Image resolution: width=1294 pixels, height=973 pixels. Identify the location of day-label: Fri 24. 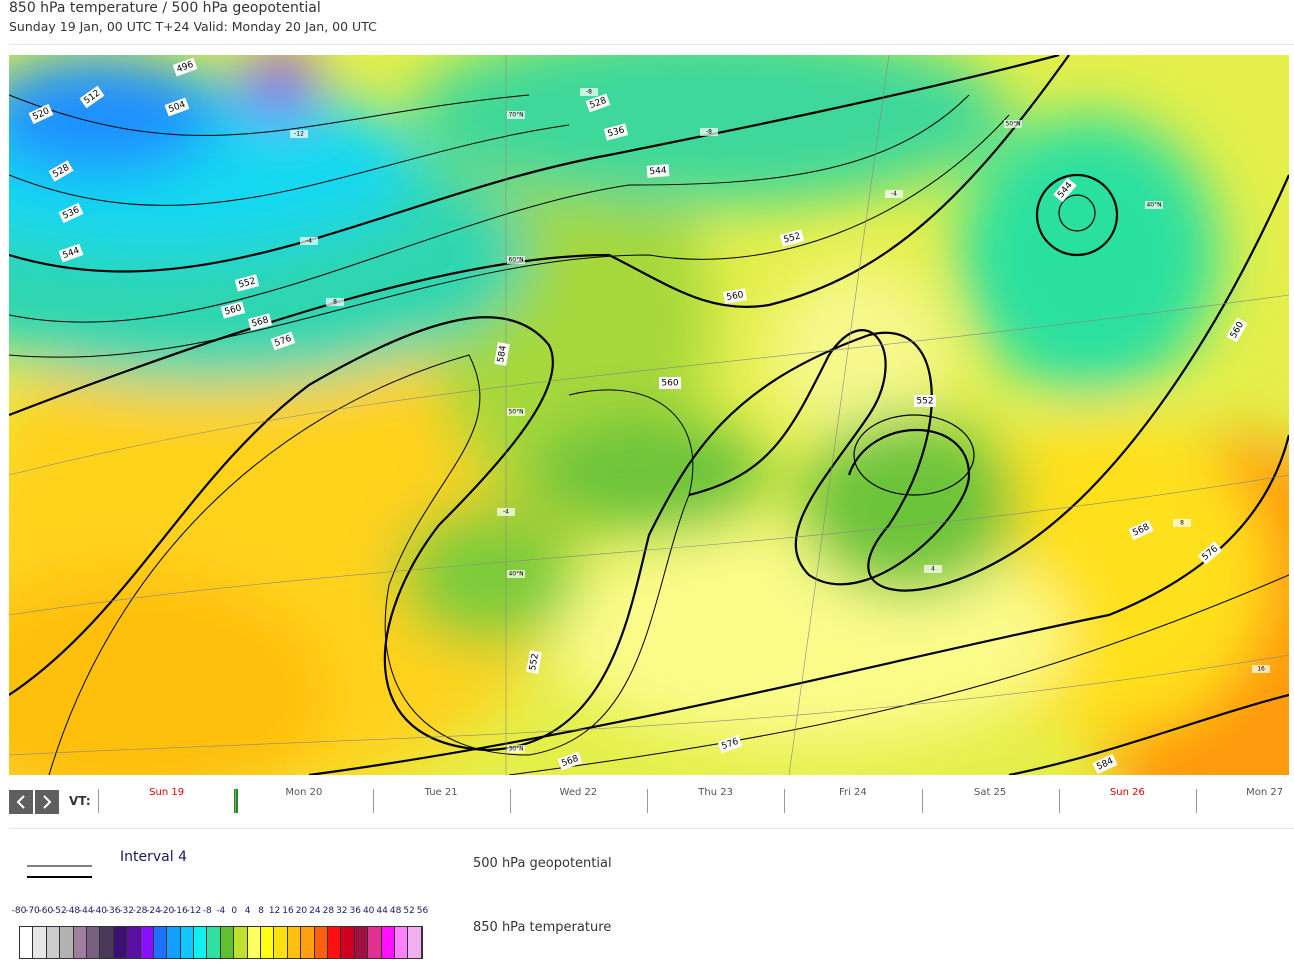
(852, 792).